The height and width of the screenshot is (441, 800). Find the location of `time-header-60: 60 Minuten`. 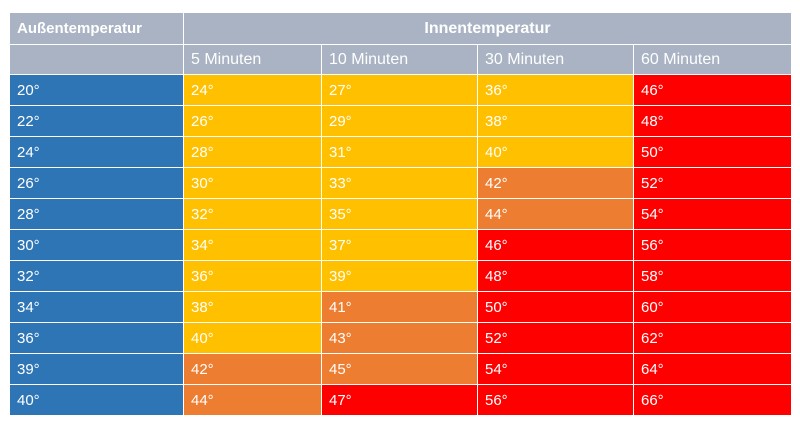

time-header-60: 60 Minuten is located at coordinates (712, 59).